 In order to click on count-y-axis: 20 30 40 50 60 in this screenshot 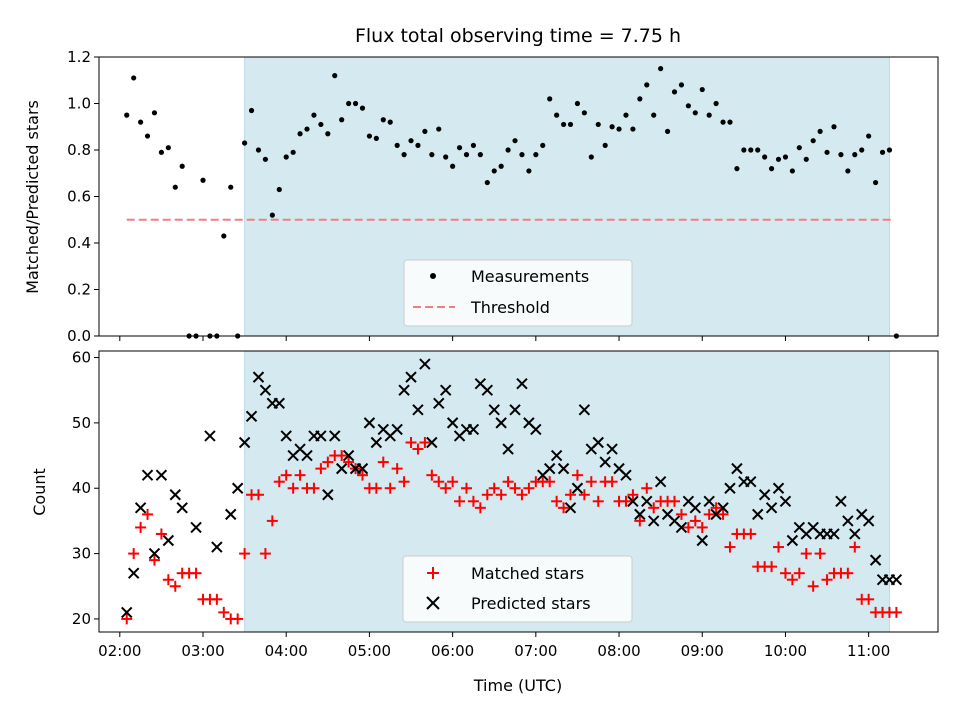, I will do `click(85, 488)`.